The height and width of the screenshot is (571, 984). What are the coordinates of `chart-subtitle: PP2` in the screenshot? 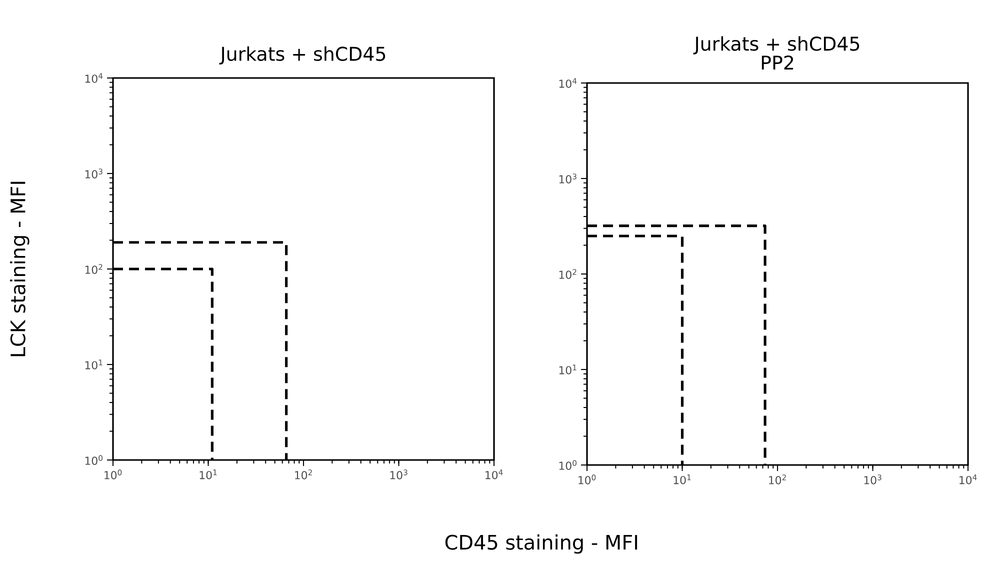 It's located at (778, 62).